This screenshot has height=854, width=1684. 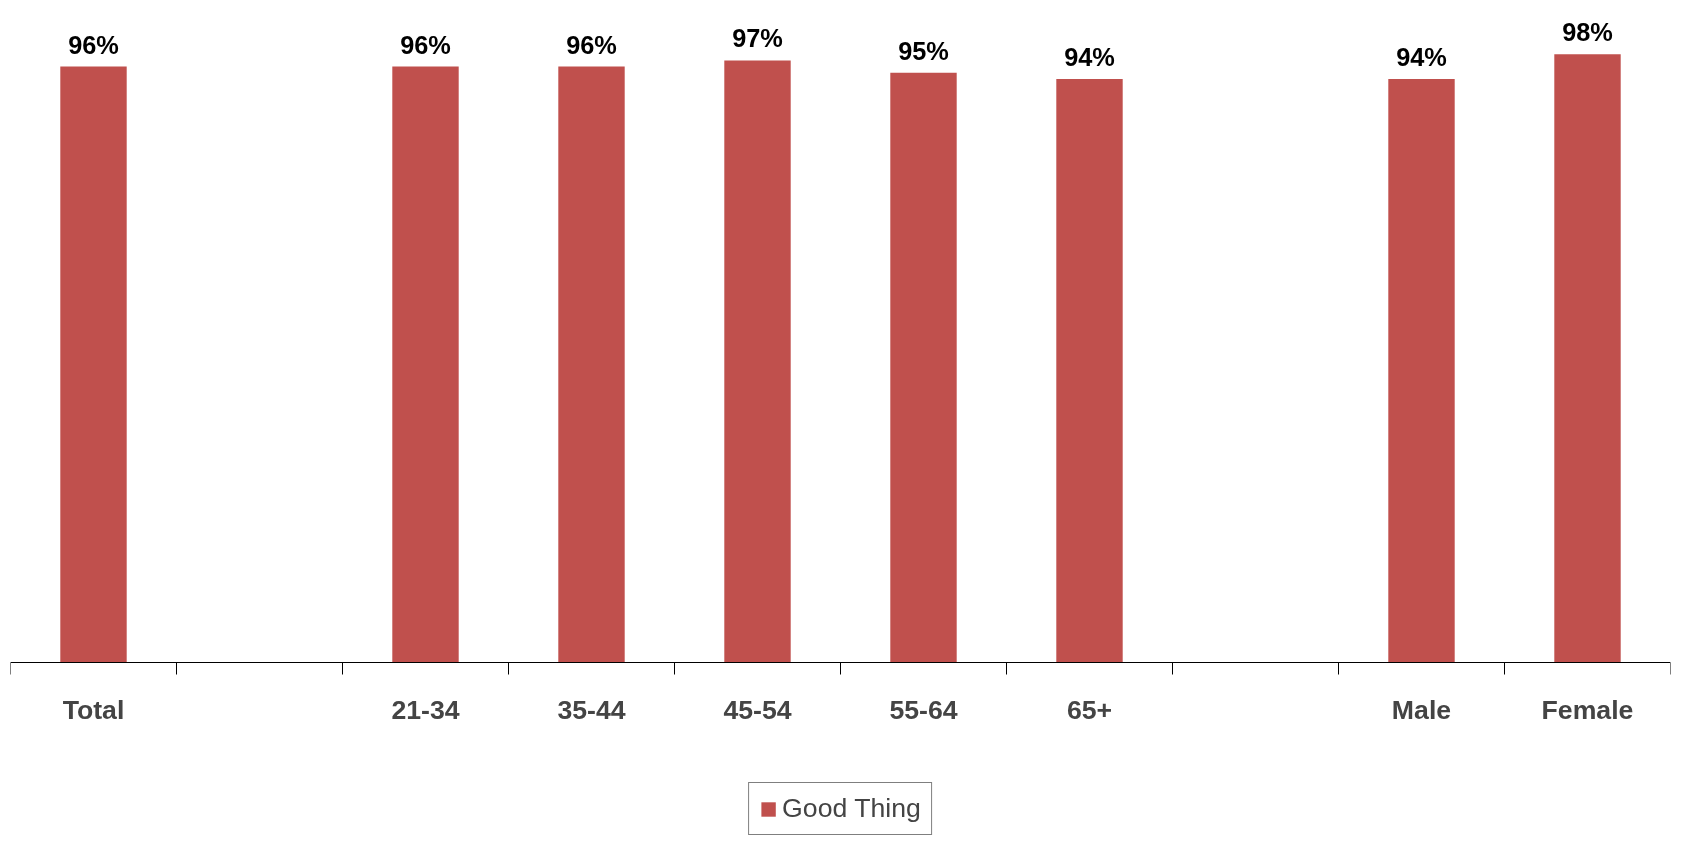 What do you see at coordinates (93, 709) in the screenshot?
I see `x-tick-label: Total` at bounding box center [93, 709].